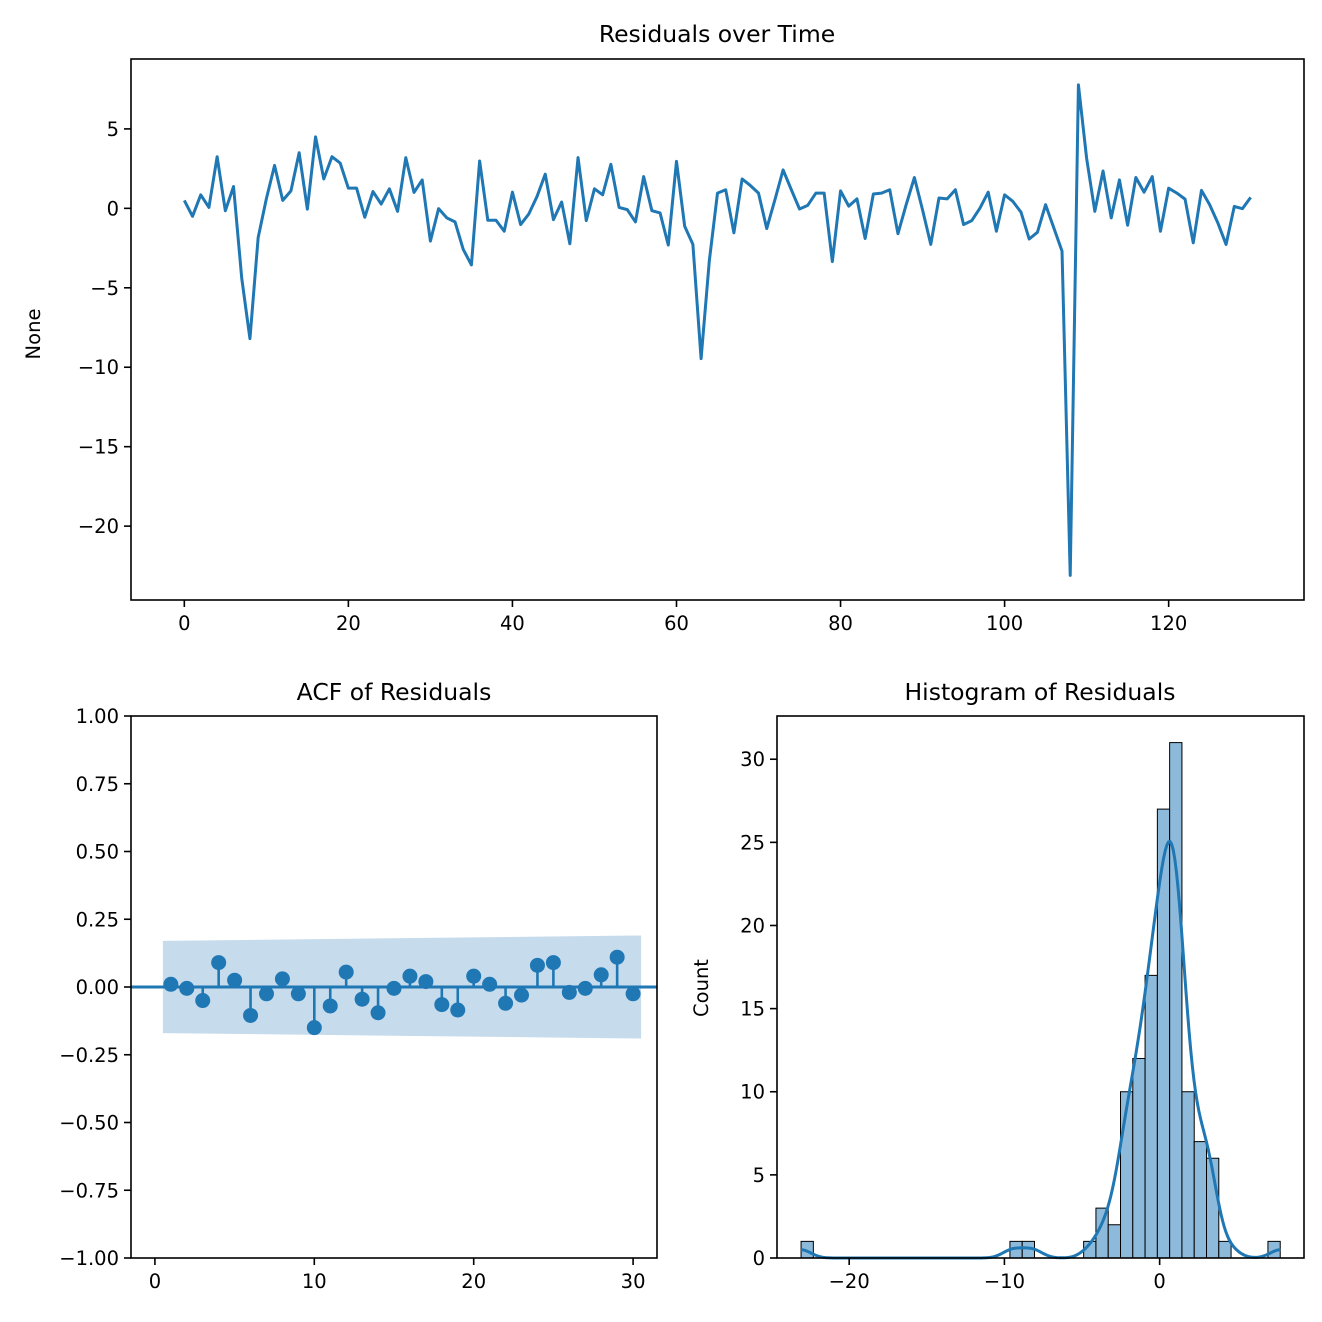 The height and width of the screenshot is (1322, 1322). Describe the element at coordinates (97, 784) in the screenshot. I see `y-tick-label: 0.75` at that location.